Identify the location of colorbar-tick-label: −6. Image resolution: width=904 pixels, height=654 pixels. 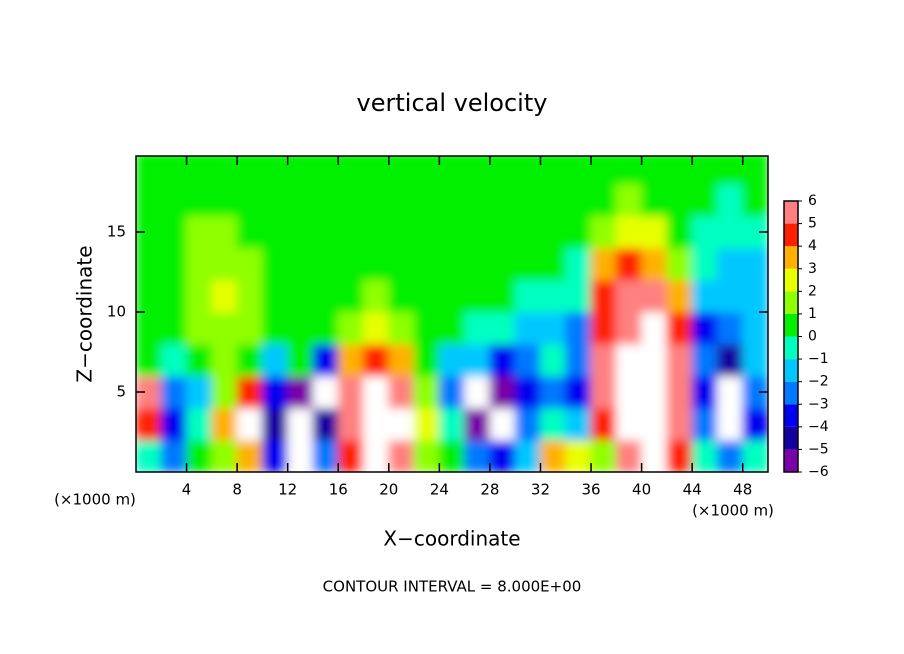
(818, 472).